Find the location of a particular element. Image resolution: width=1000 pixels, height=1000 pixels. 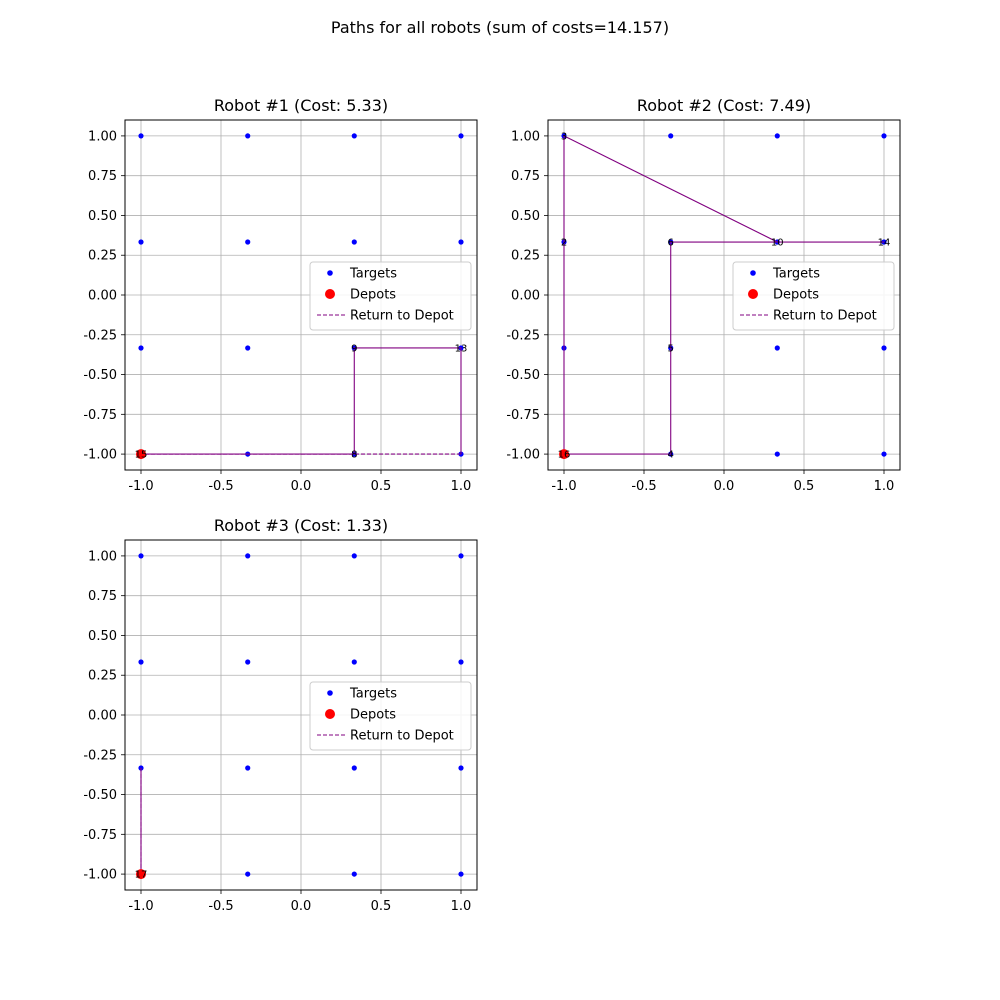

node-label: 17 is located at coordinates (141, 875).